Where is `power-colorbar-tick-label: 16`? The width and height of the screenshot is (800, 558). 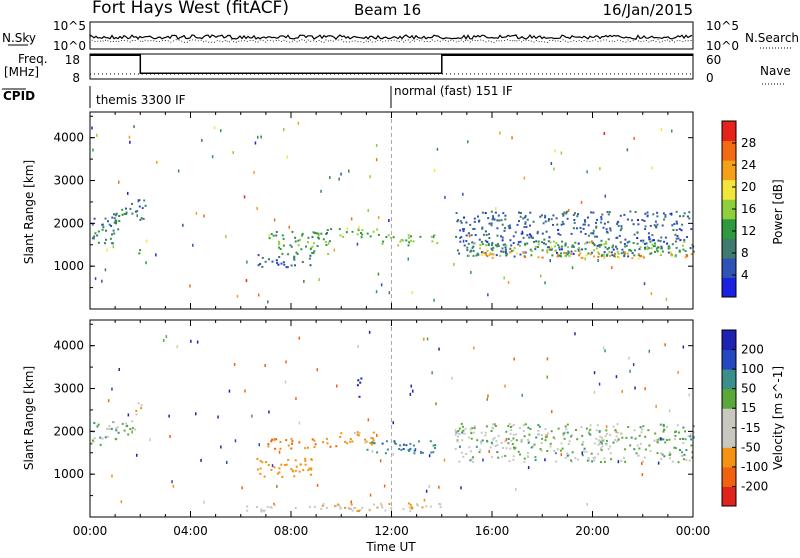
power-colorbar-tick-label: 16 is located at coordinates (748, 209).